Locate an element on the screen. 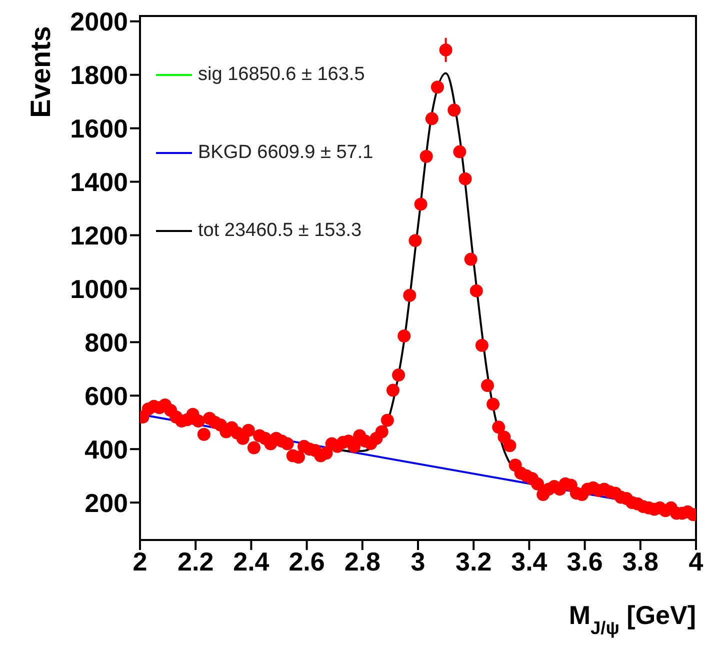 The width and height of the screenshot is (723, 660). y-tick-label: 1200 is located at coordinates (99, 235).